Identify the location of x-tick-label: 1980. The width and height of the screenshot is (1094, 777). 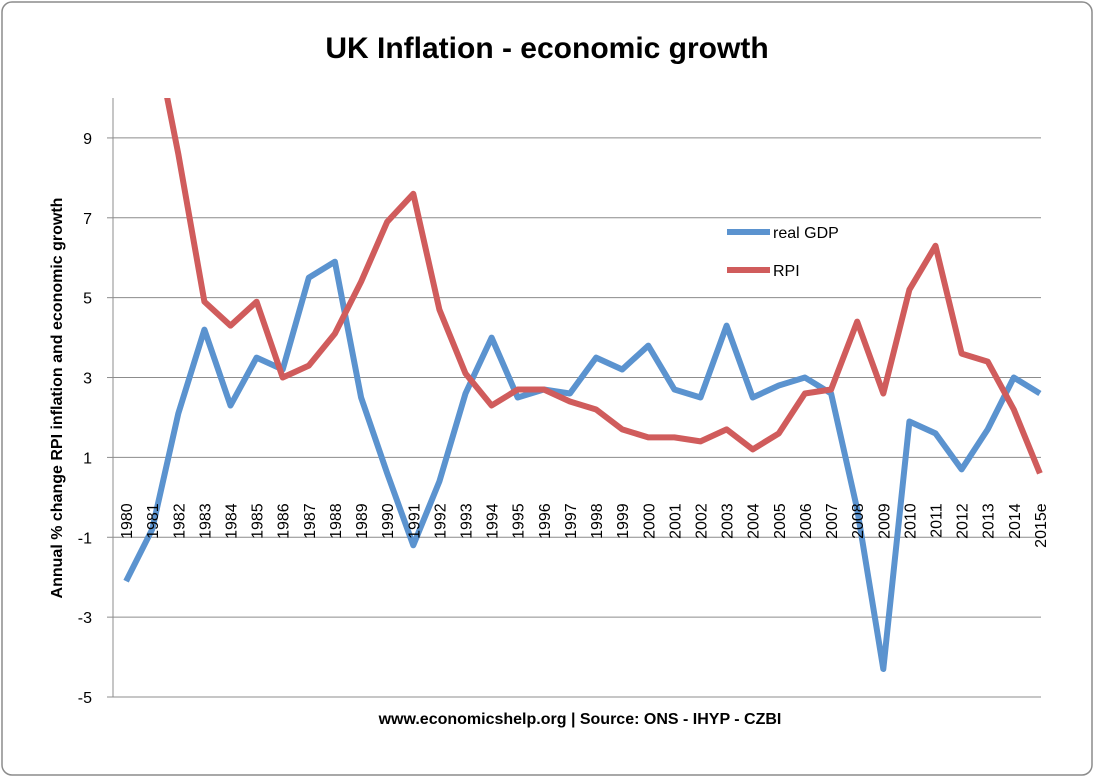
(127, 521).